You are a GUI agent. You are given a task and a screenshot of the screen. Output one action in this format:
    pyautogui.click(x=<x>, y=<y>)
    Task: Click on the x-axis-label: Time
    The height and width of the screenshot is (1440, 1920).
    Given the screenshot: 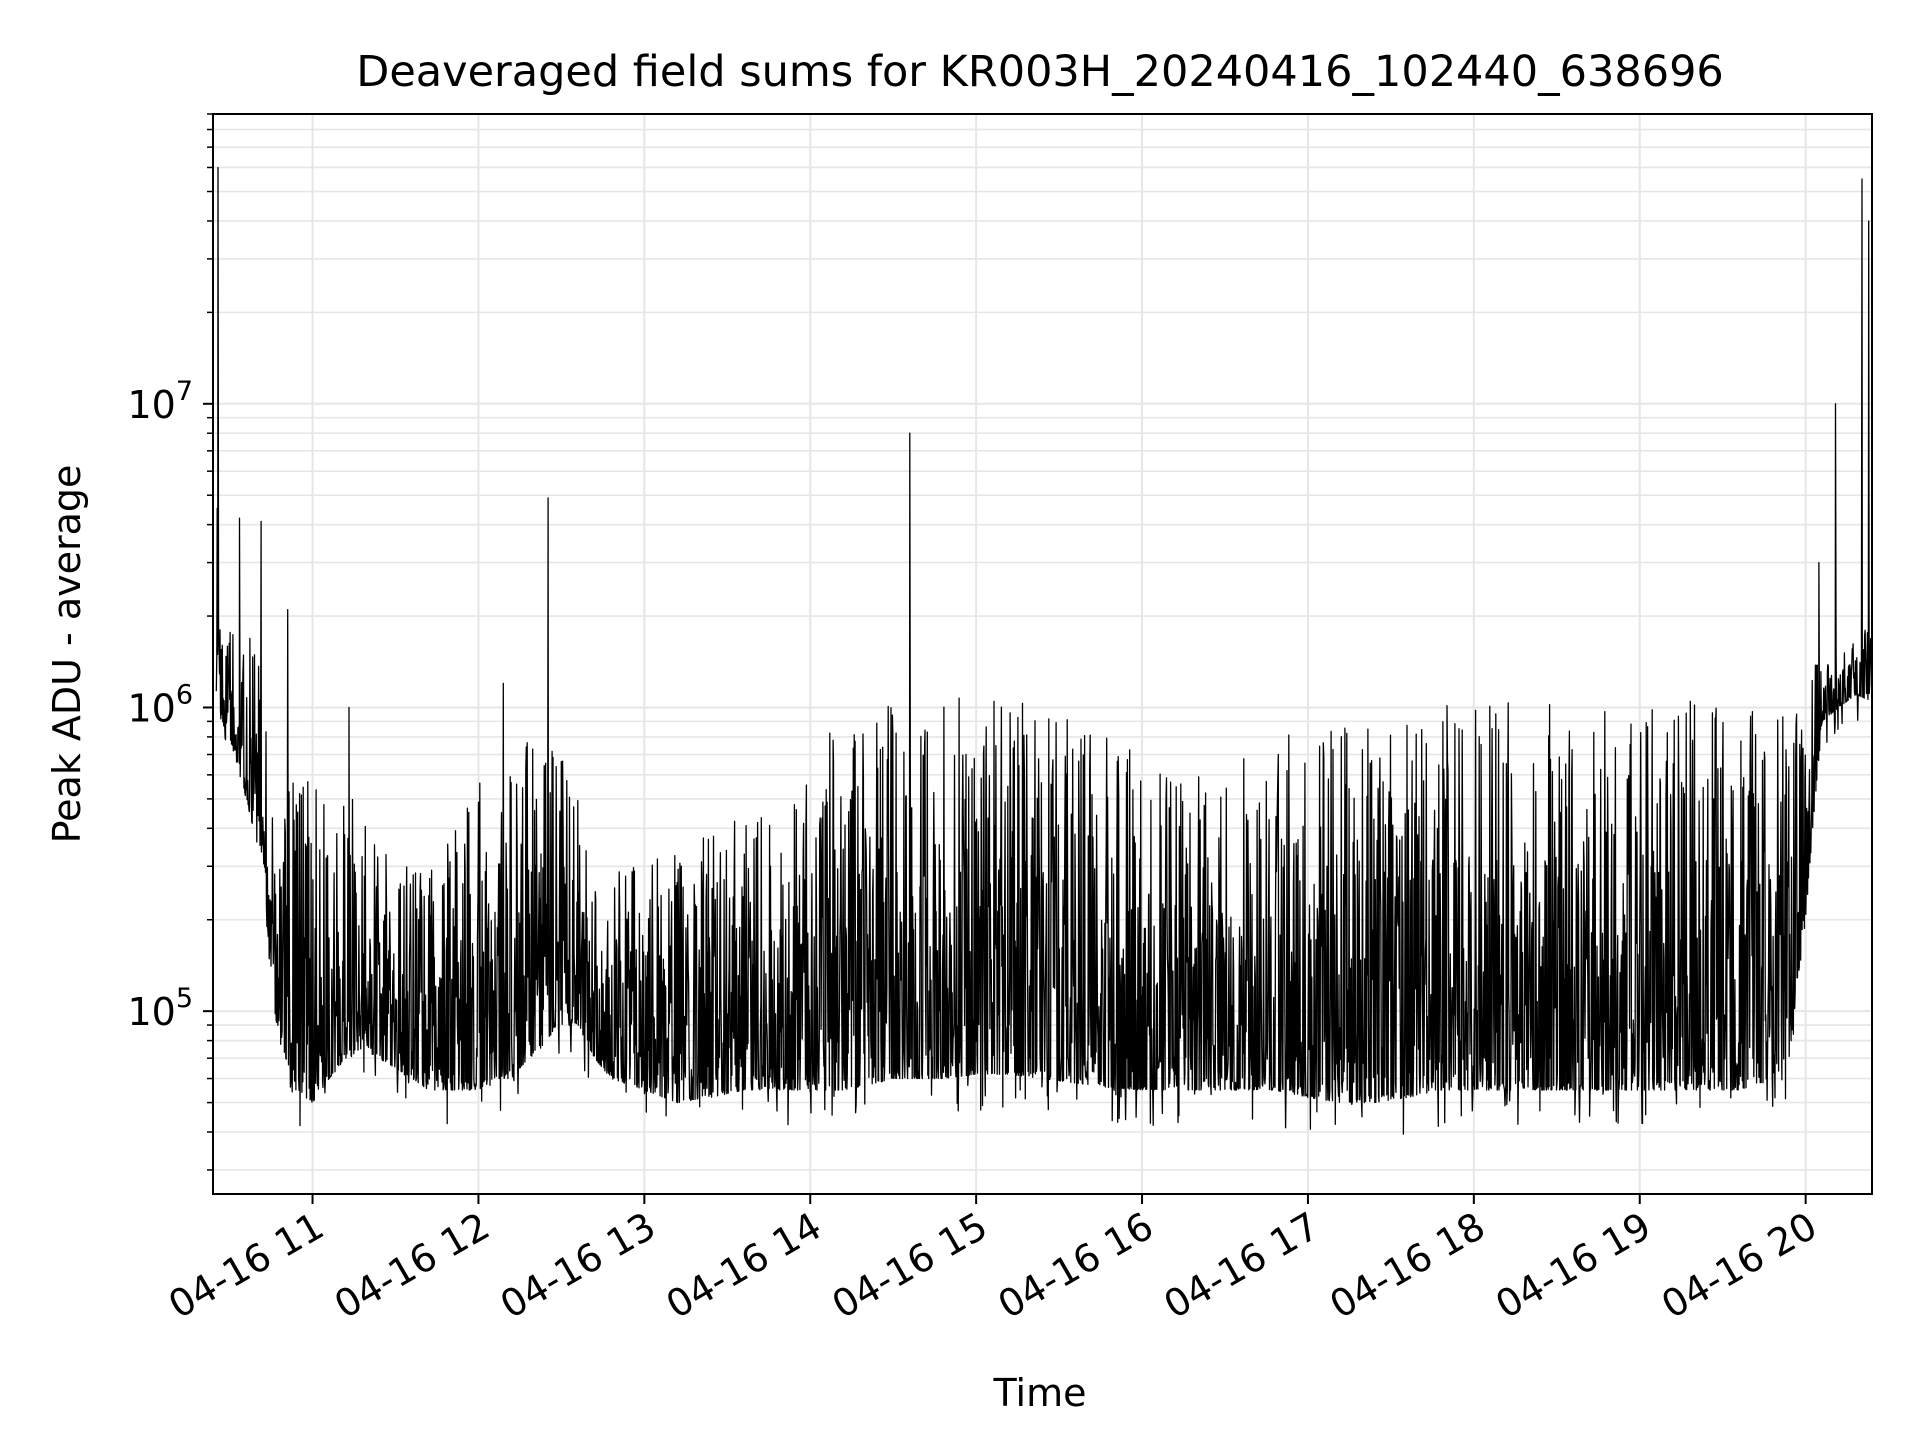 What is the action you would take?
    pyautogui.click(x=1040, y=1393)
    